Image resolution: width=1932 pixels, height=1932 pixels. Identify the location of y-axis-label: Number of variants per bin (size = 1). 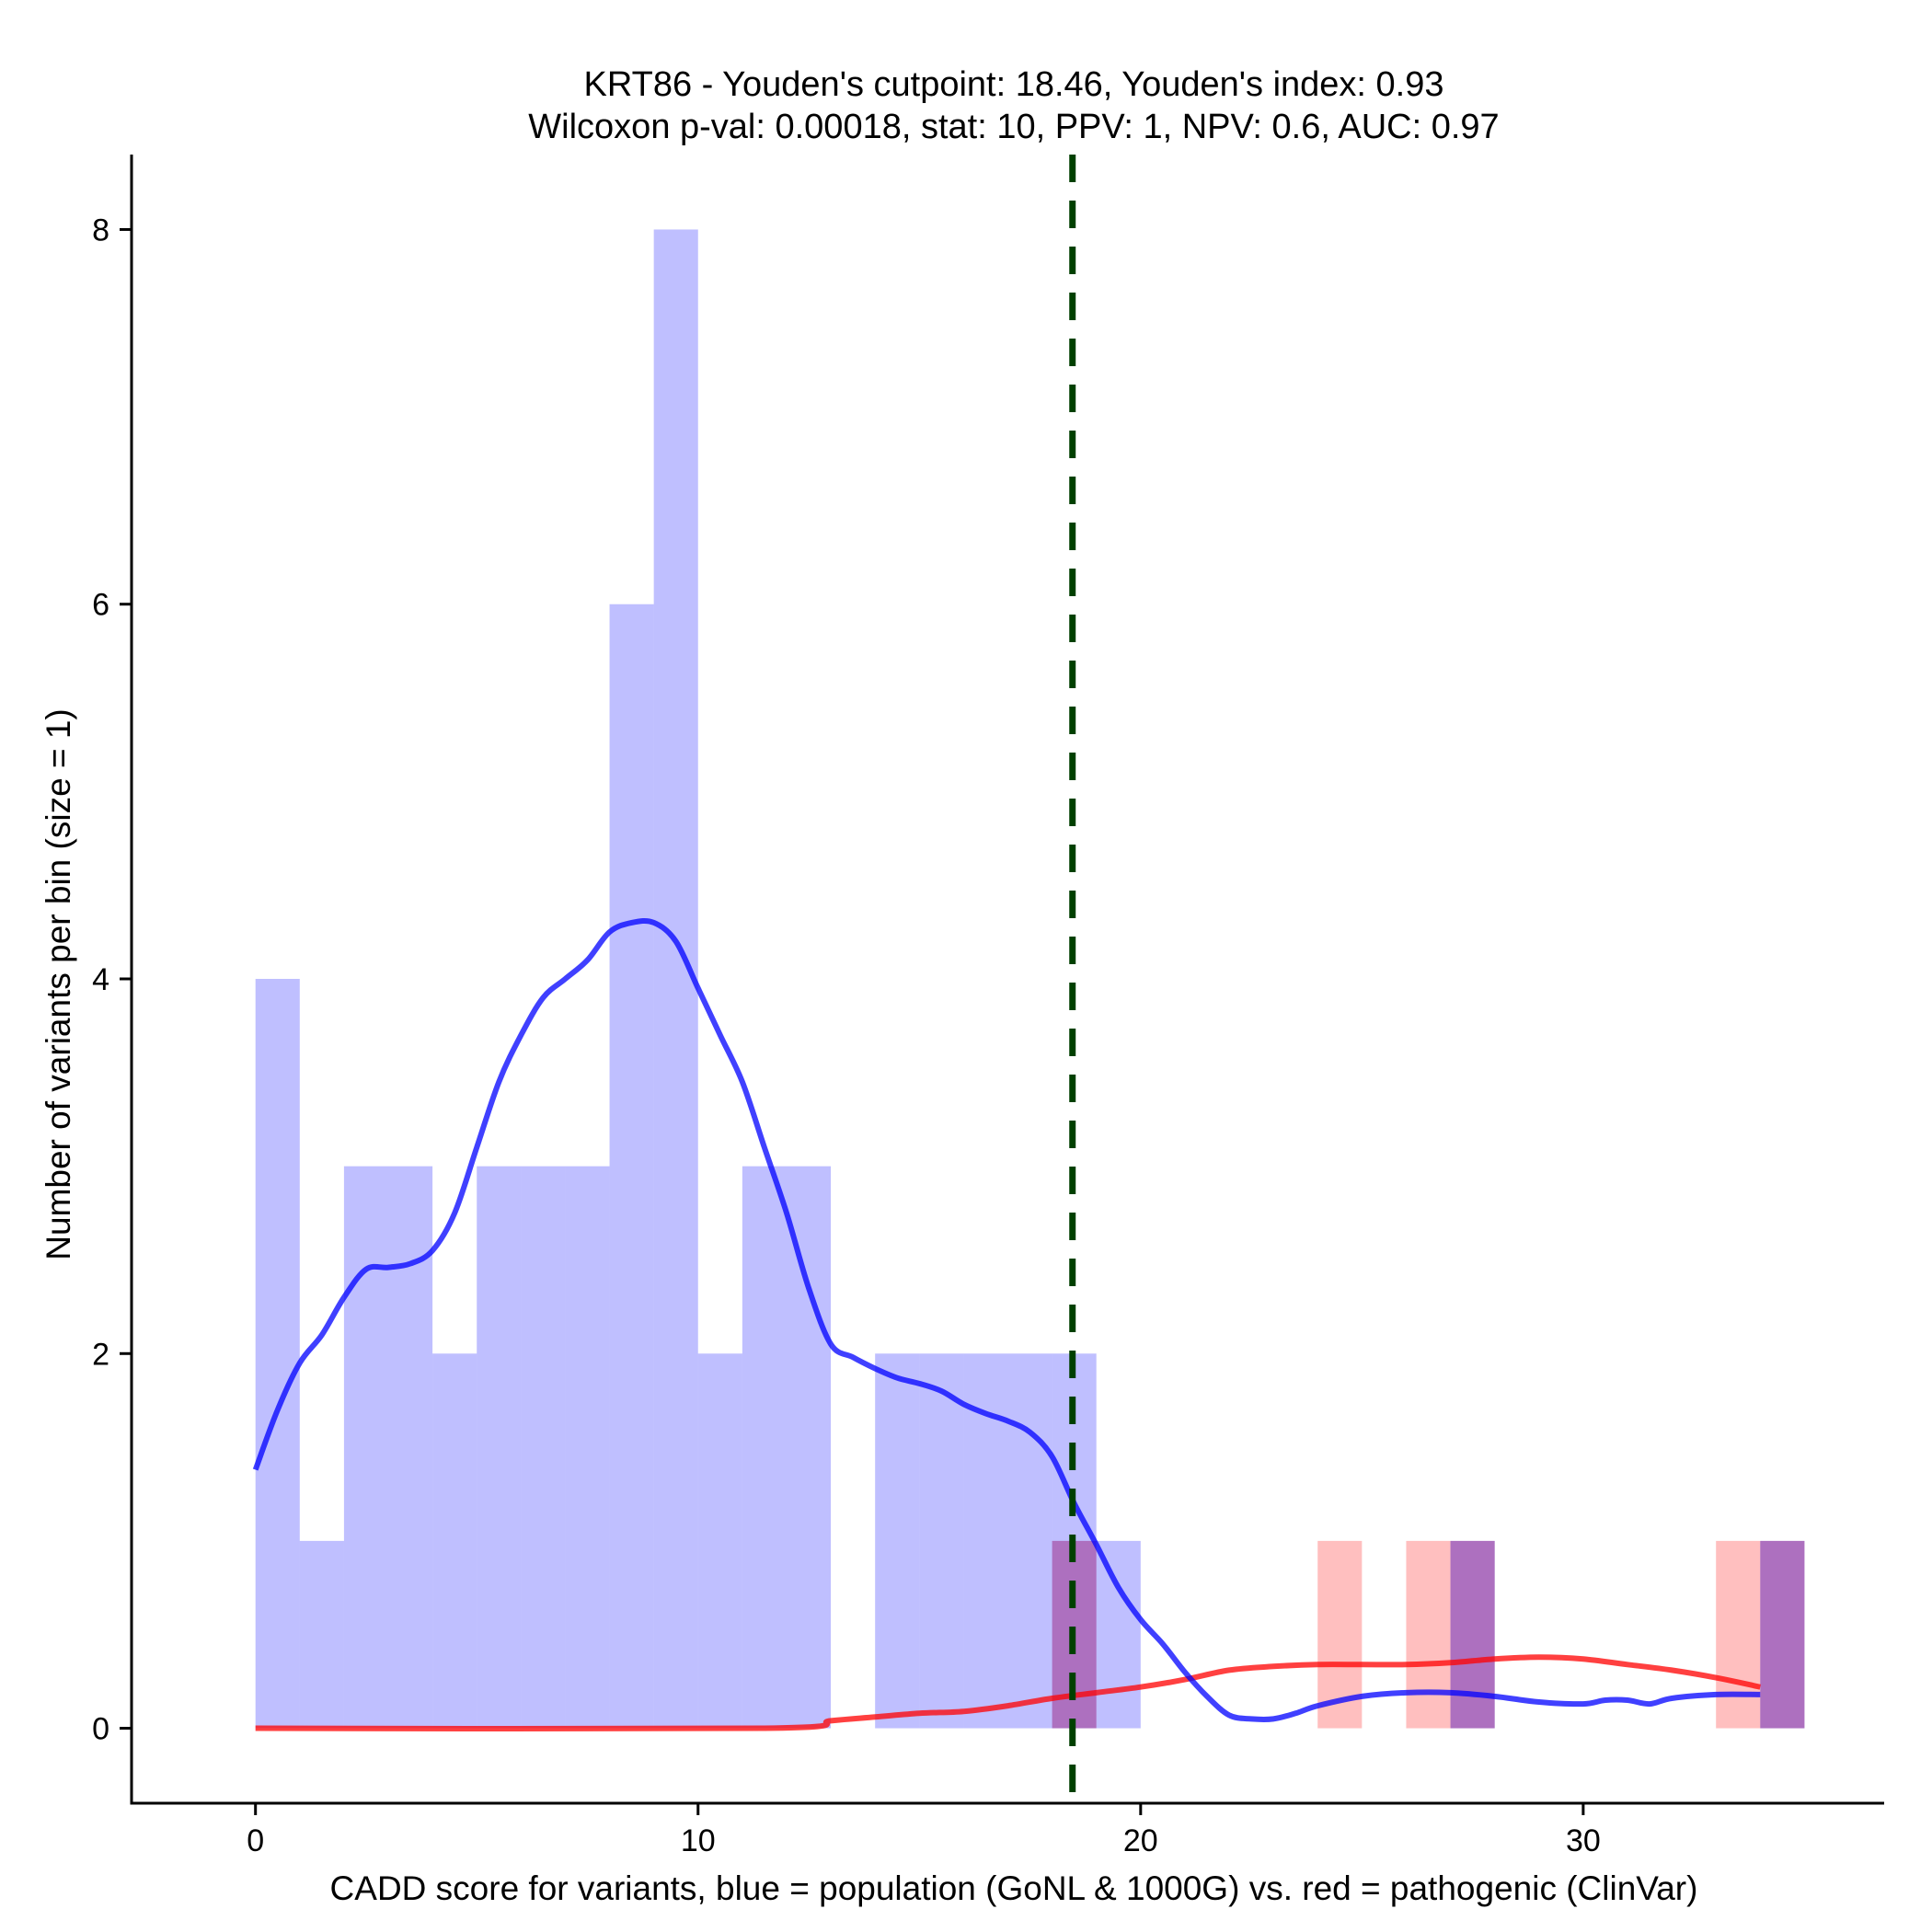
(58, 983).